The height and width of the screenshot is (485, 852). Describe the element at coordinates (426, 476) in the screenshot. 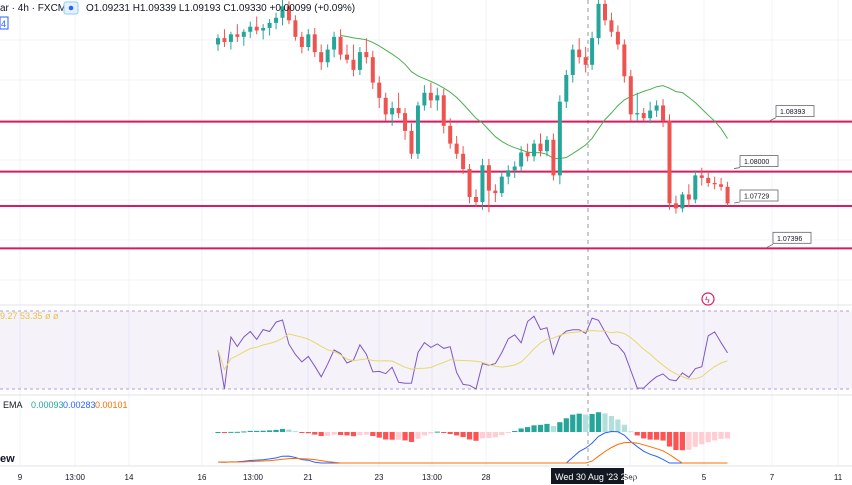

I see `time-axis: 9 13:00 14 16 13:00 21 23 13:00 28 Sep 5 7 11` at that location.